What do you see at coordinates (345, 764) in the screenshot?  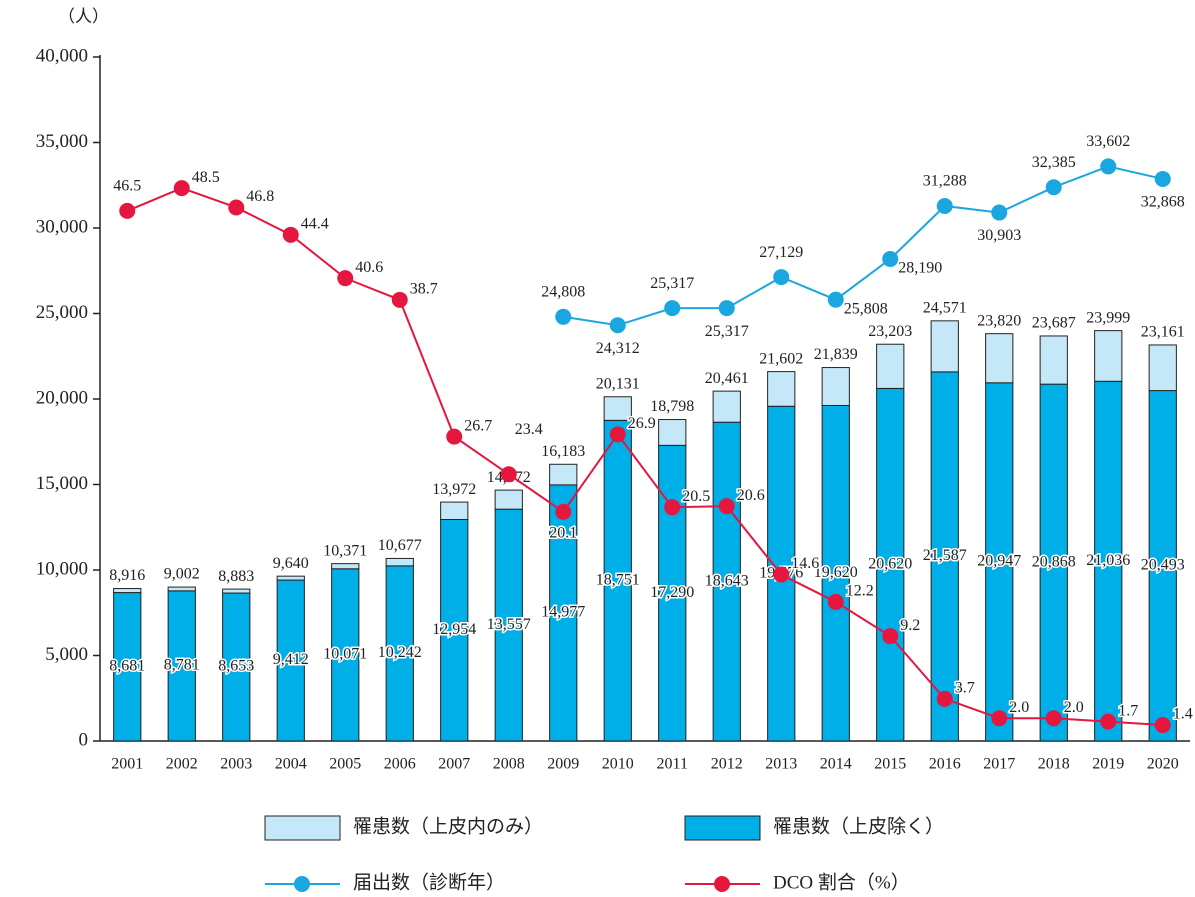 I see `x-tick-label: 2005` at bounding box center [345, 764].